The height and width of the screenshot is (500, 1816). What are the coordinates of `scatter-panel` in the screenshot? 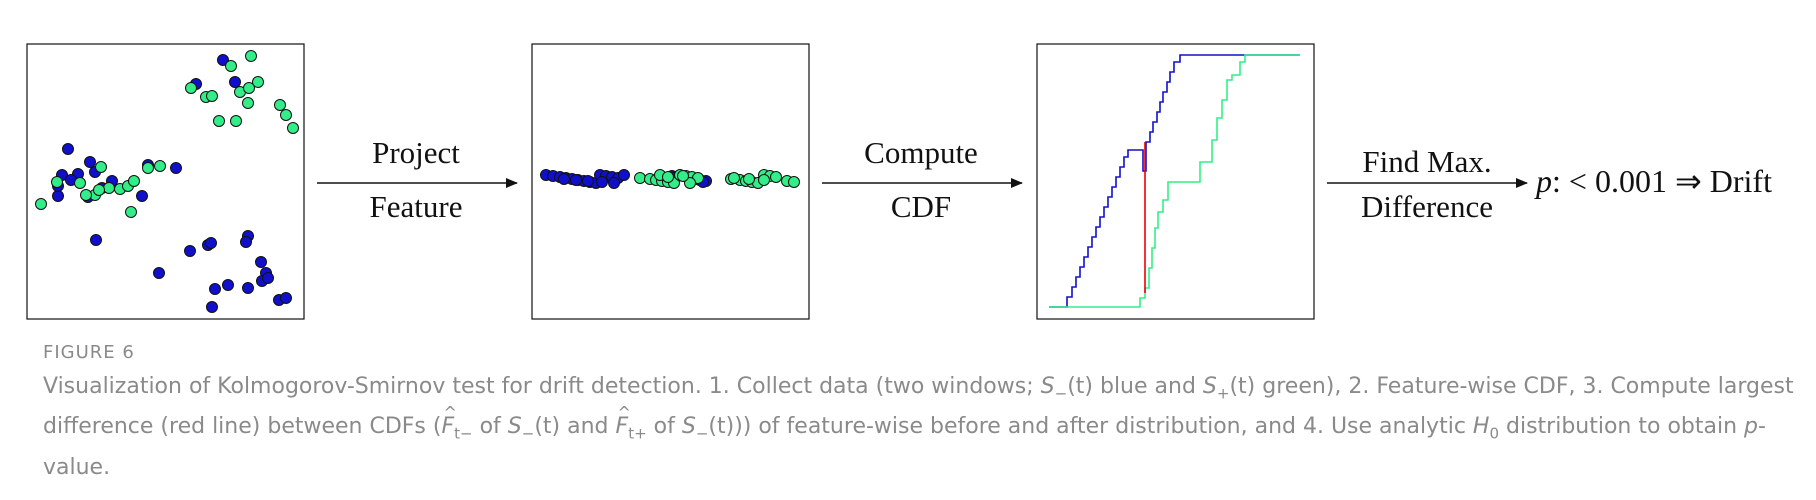 It's located at (165, 181).